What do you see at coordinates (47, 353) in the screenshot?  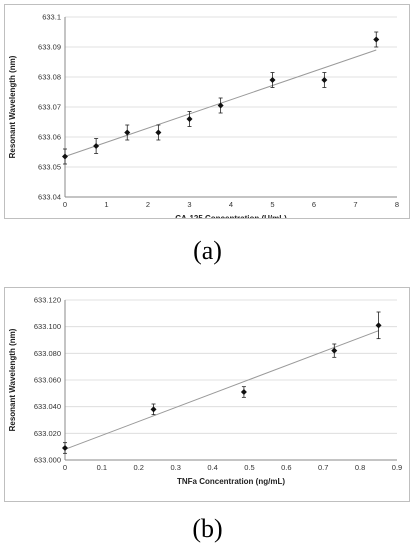 I see `y-tick-label: 633.080` at bounding box center [47, 353].